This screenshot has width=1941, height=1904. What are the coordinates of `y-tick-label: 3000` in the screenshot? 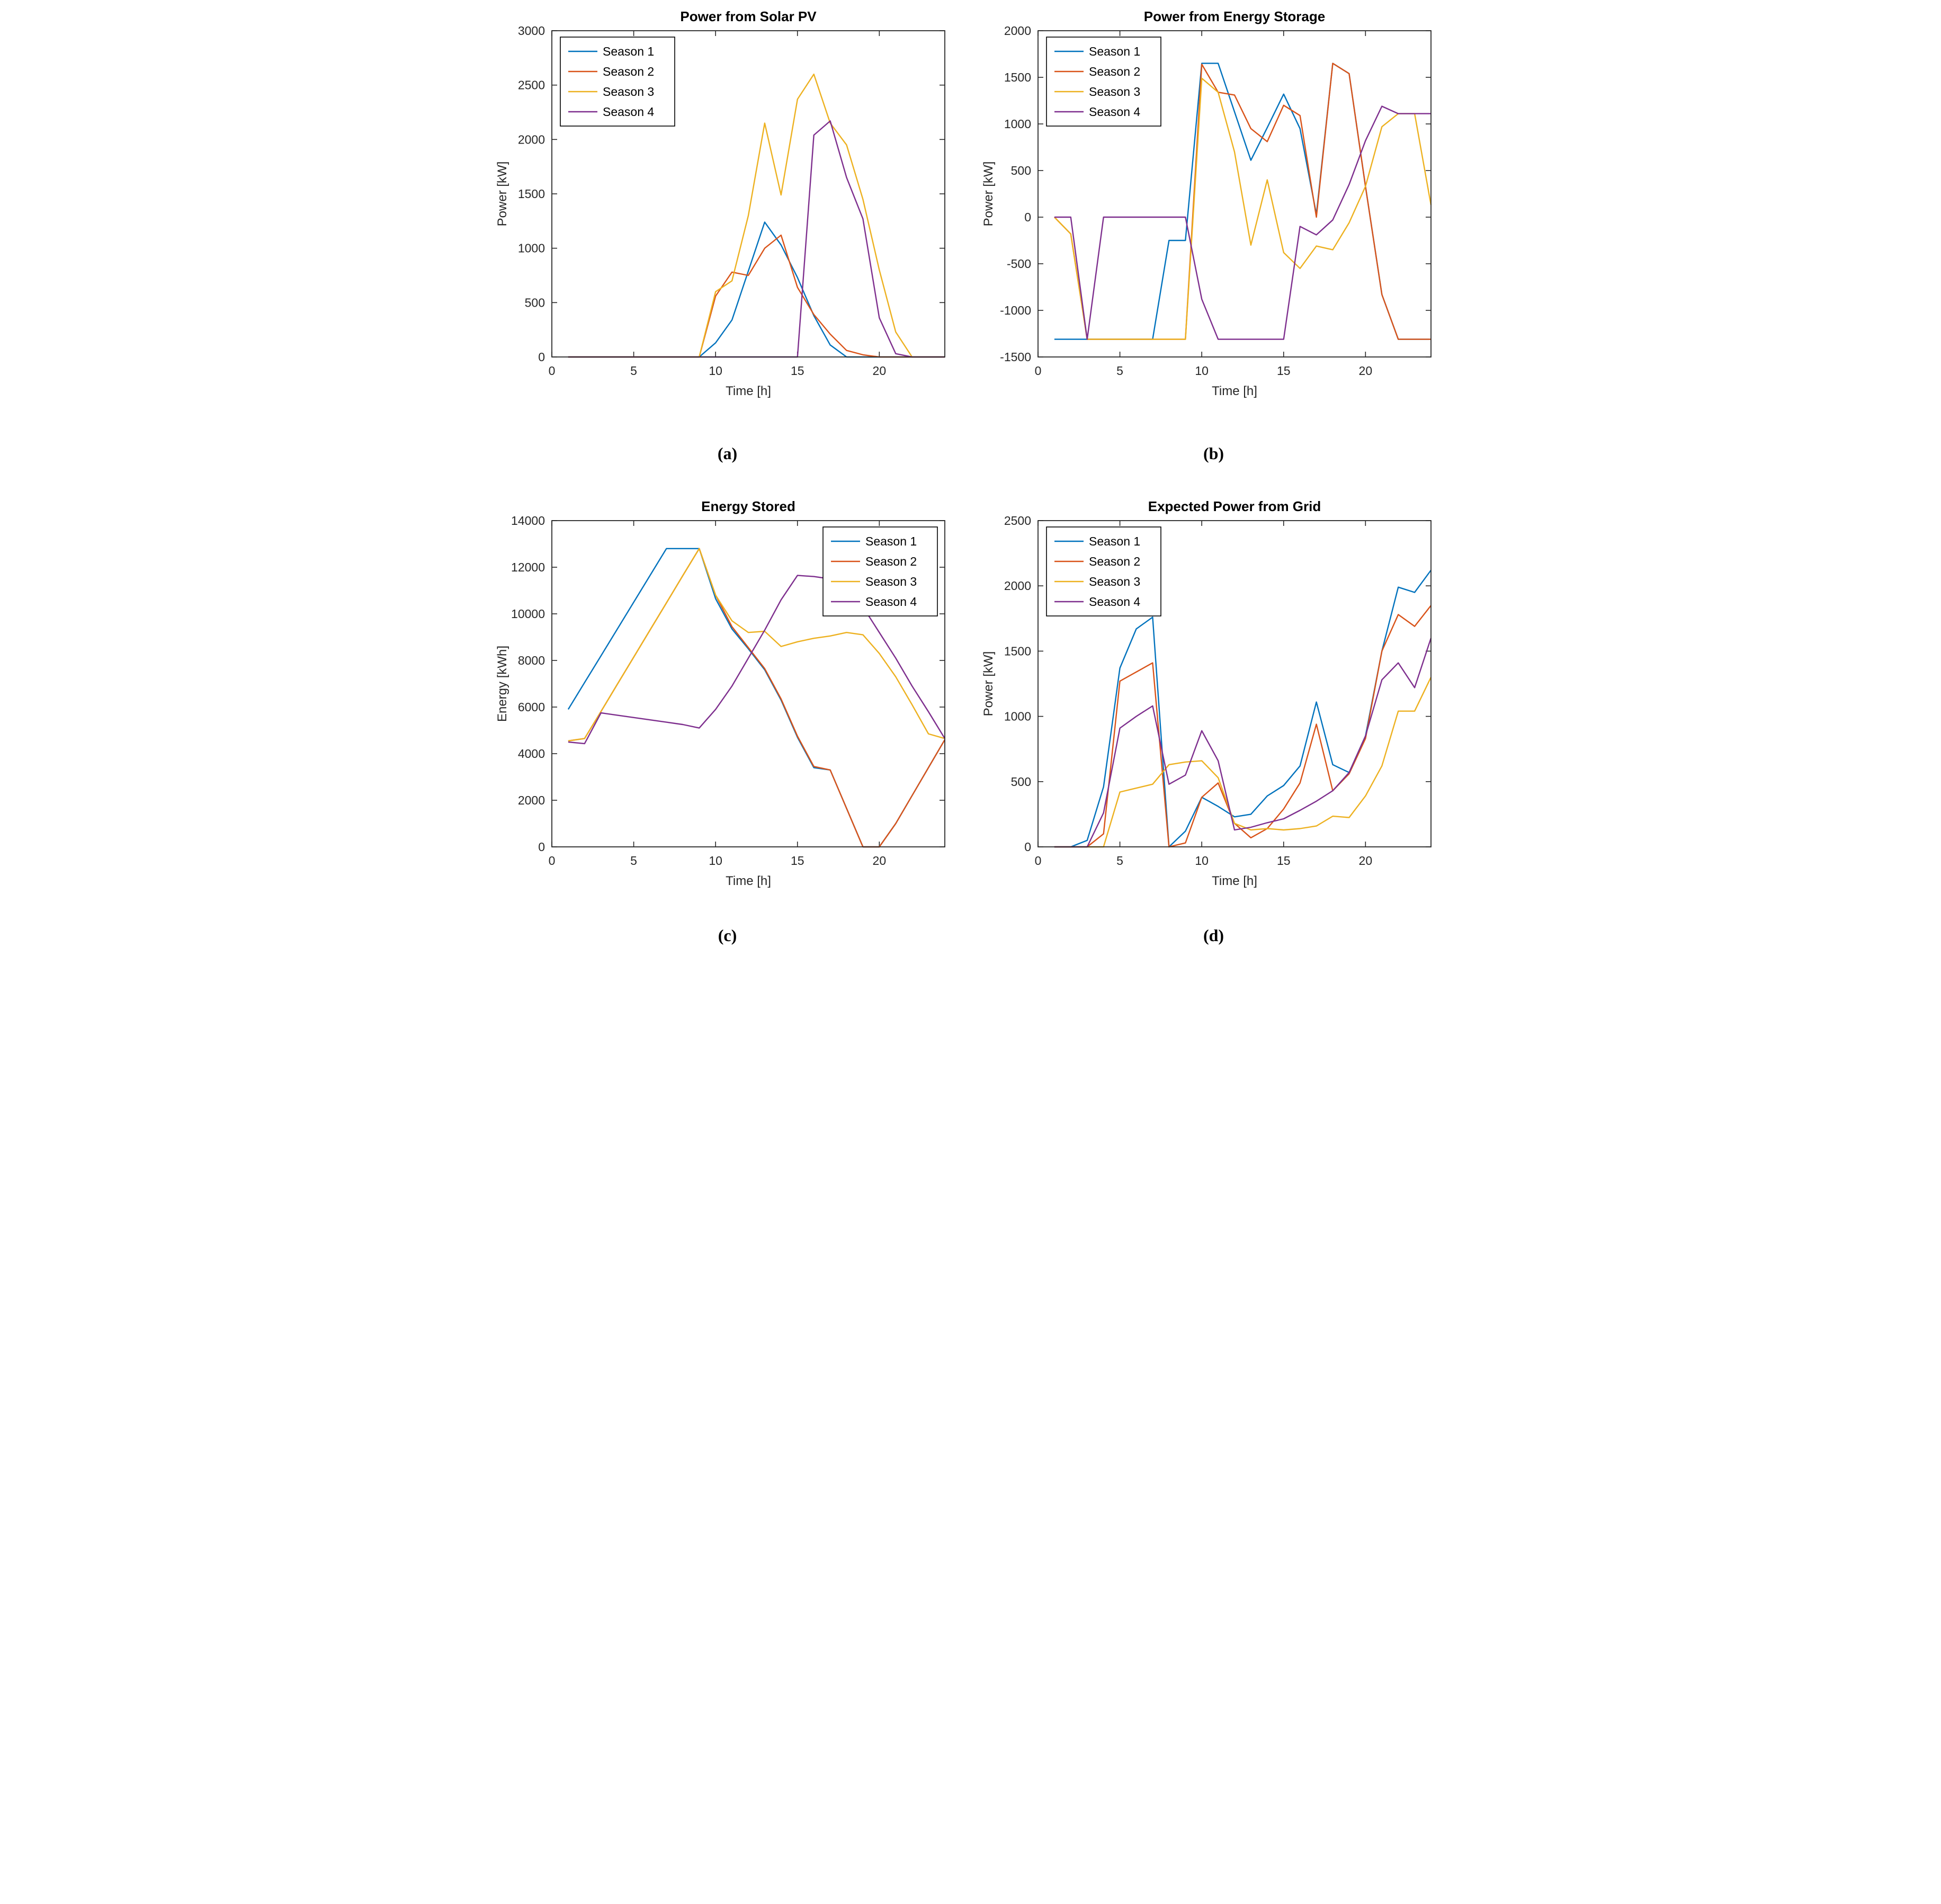 It's located at (530, 31).